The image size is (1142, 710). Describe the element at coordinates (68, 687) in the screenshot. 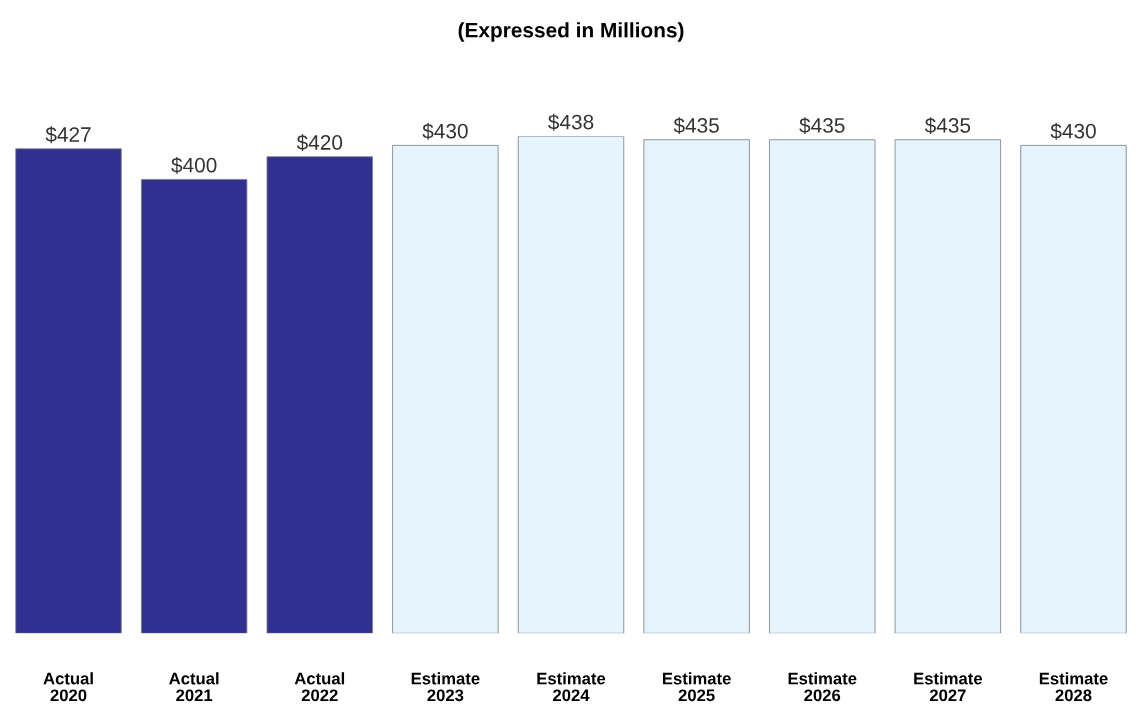

I see `x-tick-label: Actual 2020` at that location.